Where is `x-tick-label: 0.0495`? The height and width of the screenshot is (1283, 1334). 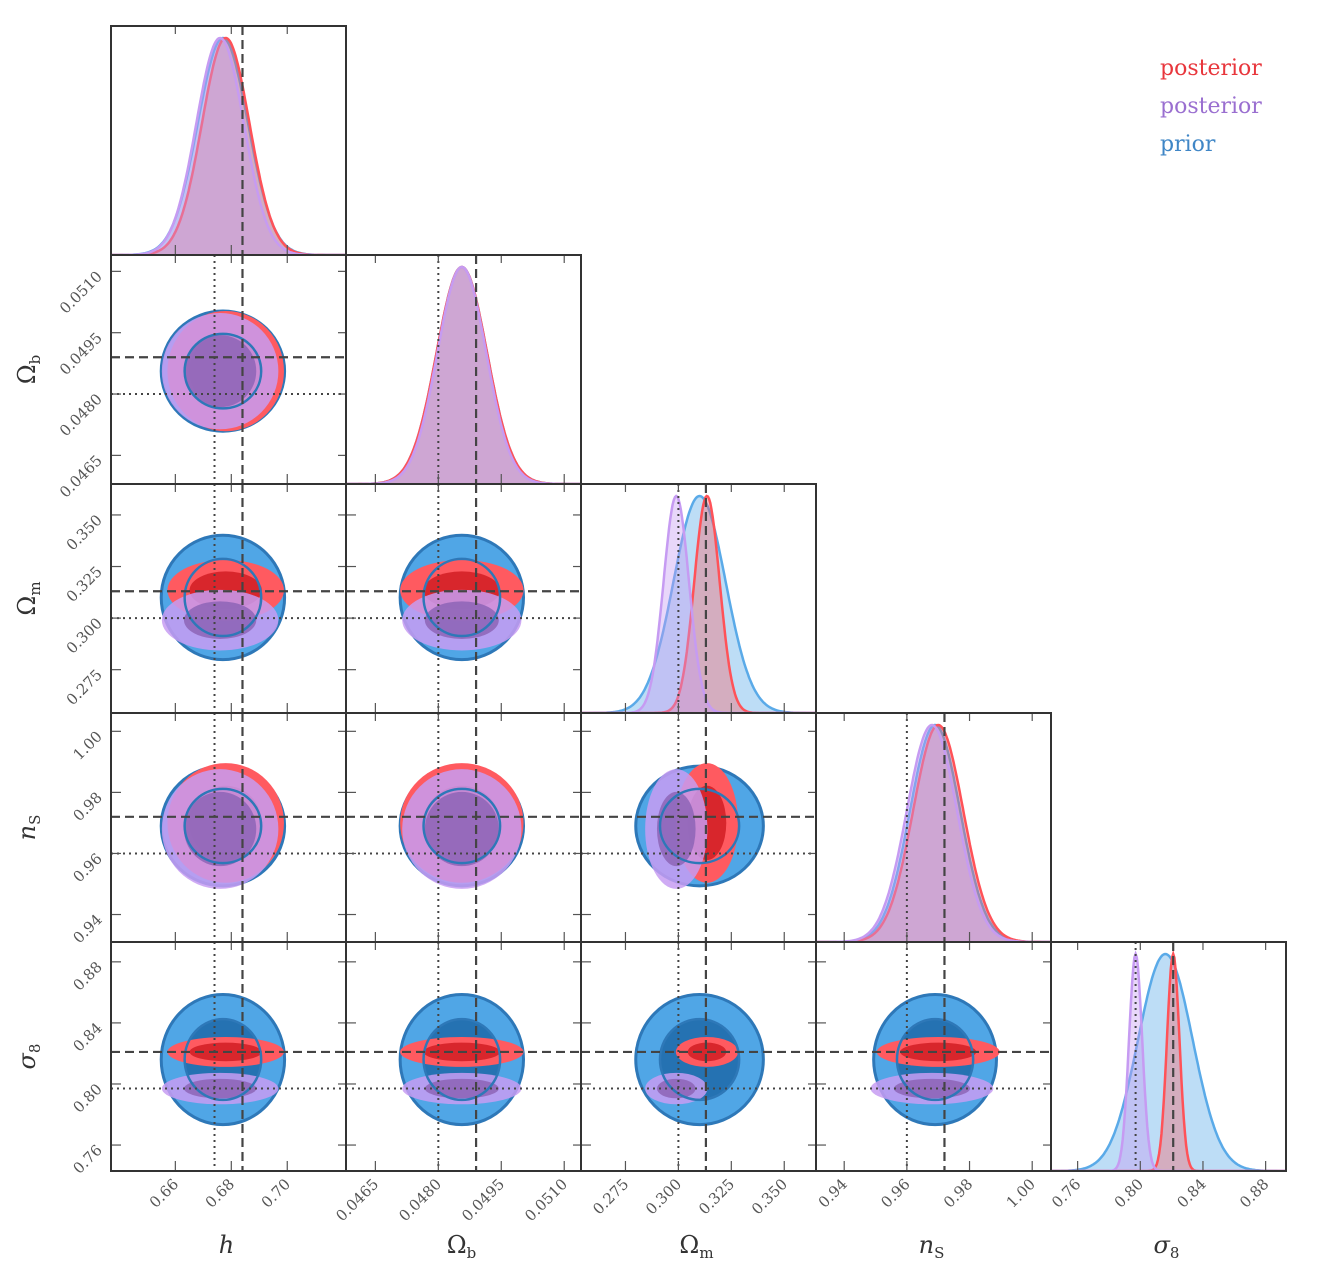 x-tick-label: 0.0495 is located at coordinates (483, 1200).